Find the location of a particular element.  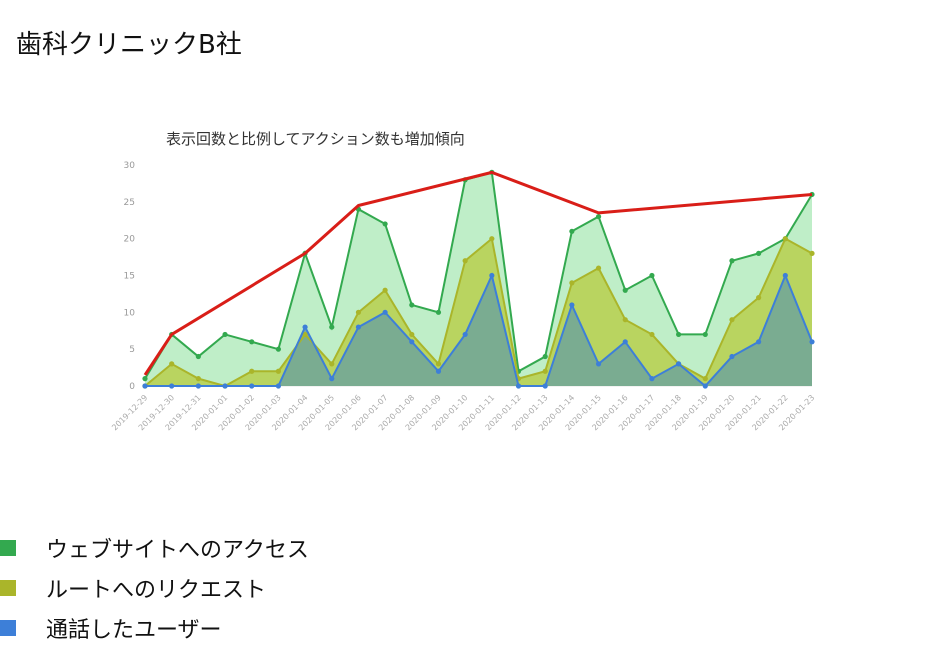

y-tick-label: 5 is located at coordinates (132, 350).